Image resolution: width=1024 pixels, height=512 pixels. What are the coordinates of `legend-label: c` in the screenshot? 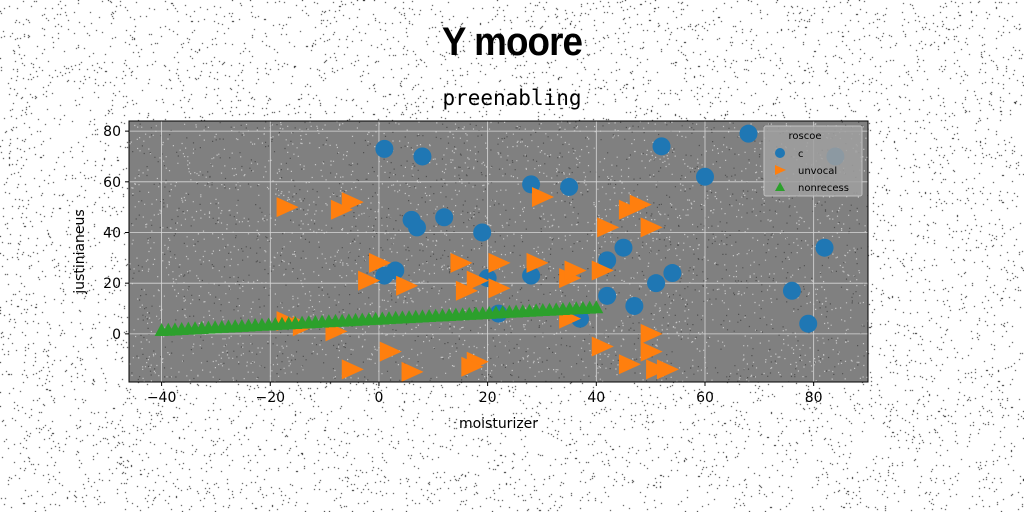 It's located at (801, 154).